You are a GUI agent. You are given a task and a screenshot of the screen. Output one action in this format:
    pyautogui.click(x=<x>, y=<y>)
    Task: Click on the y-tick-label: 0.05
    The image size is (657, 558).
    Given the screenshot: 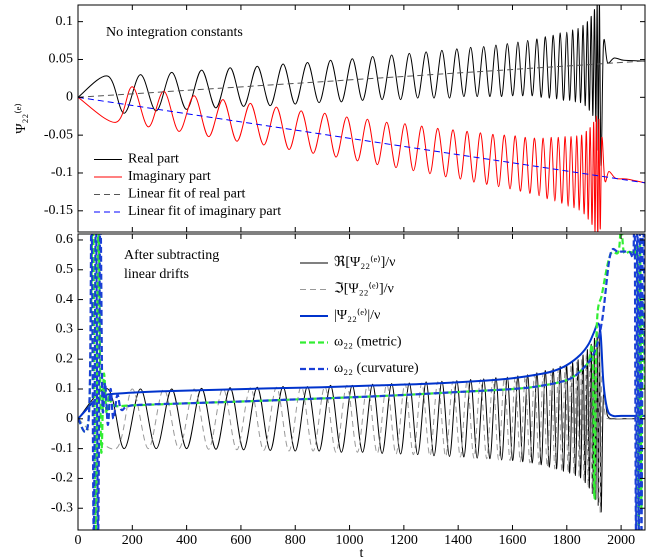 What is the action you would take?
    pyautogui.click(x=61, y=59)
    